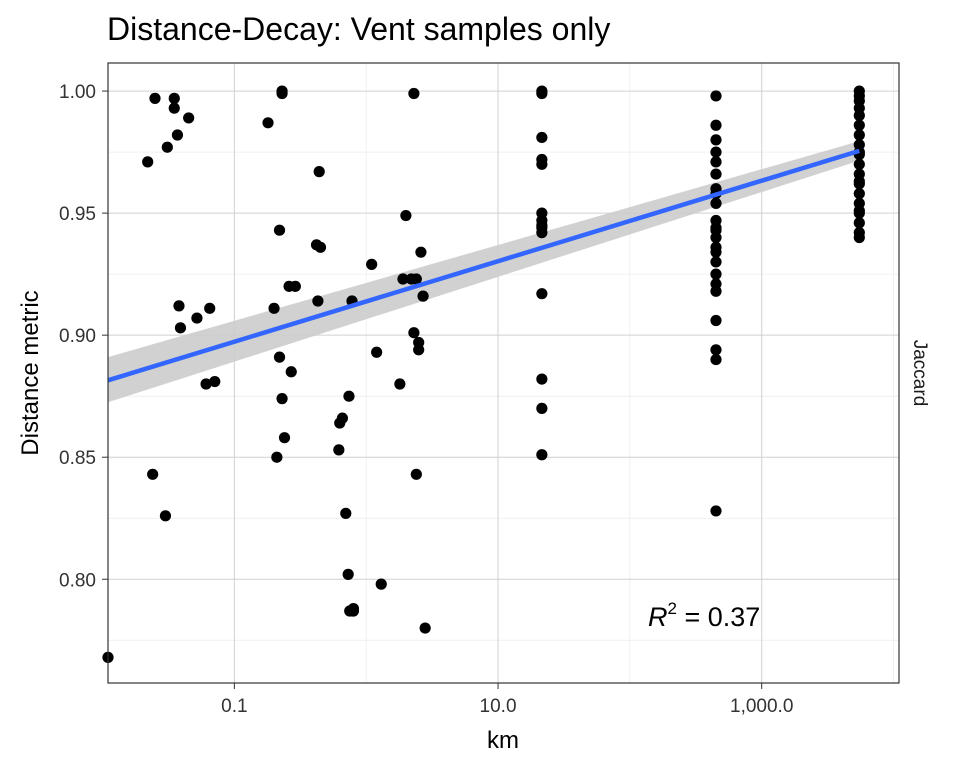  What do you see at coordinates (77, 458) in the screenshot?
I see `y-tick-label: 0.85` at bounding box center [77, 458].